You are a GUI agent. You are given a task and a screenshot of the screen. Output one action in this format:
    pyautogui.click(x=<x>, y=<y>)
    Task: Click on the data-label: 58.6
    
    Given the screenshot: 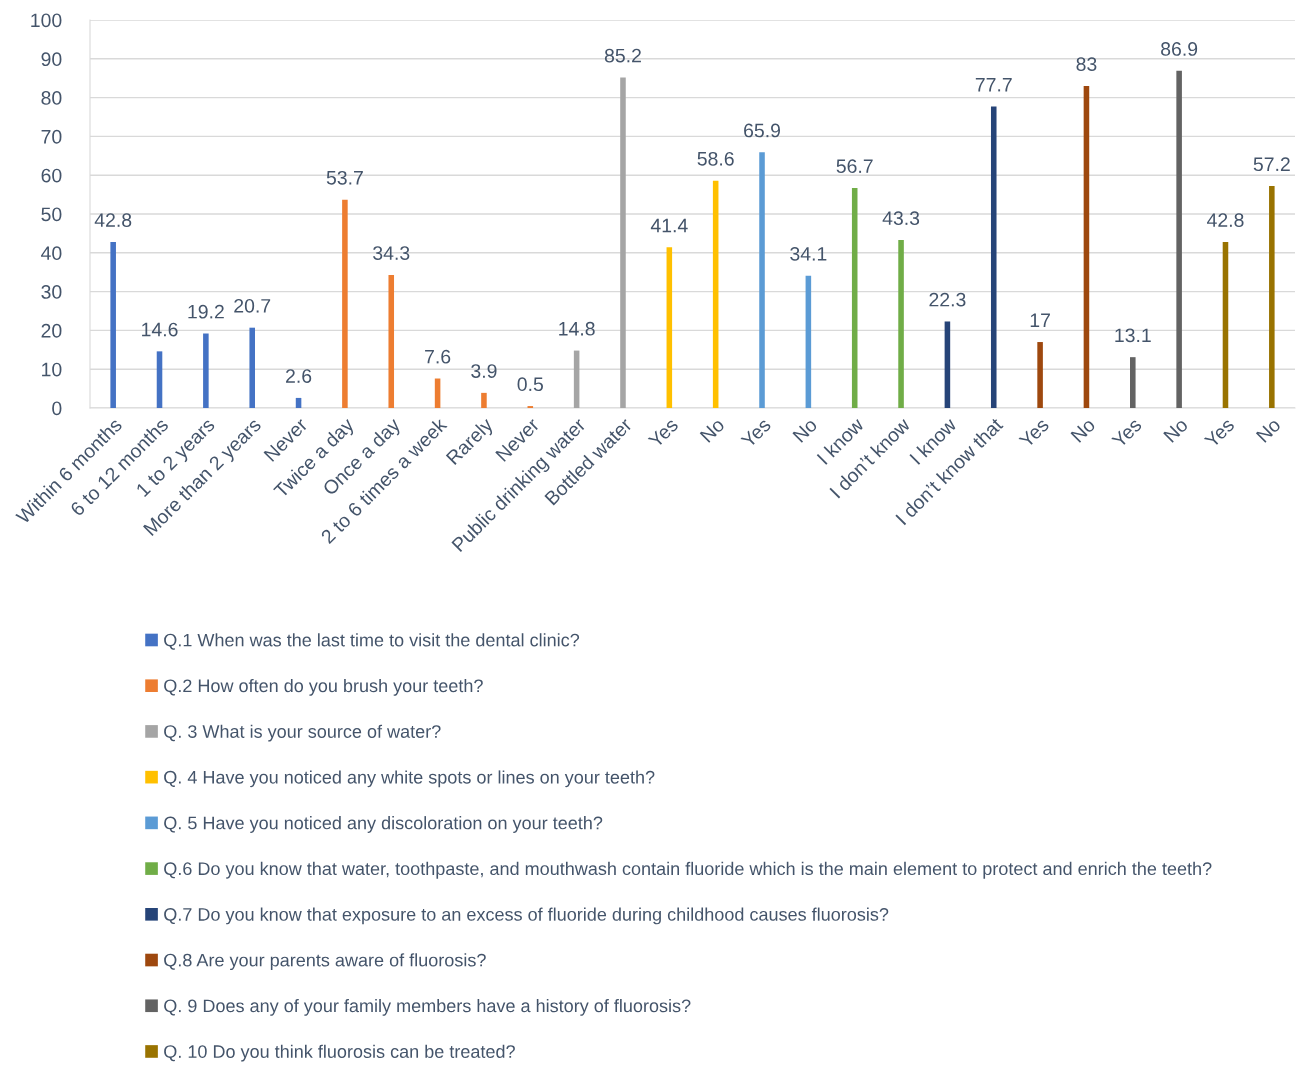 What is the action you would take?
    pyautogui.click(x=715, y=158)
    